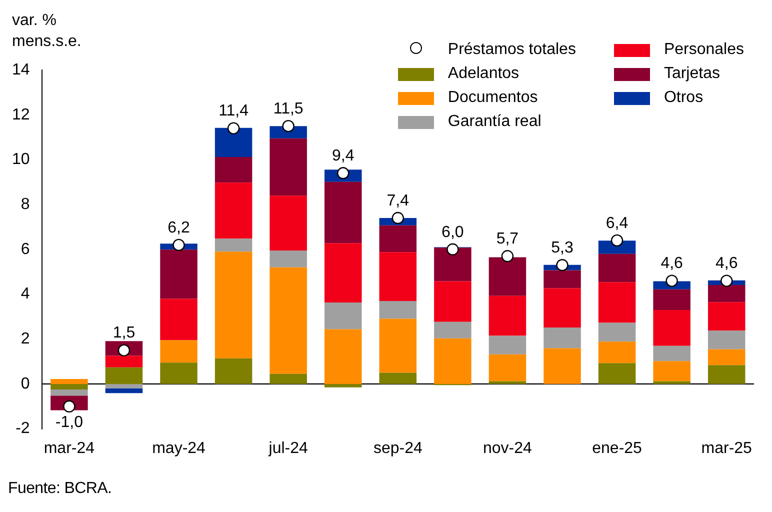 The width and height of the screenshot is (772, 512). I want to click on legend-label: Personales, so click(704, 50).